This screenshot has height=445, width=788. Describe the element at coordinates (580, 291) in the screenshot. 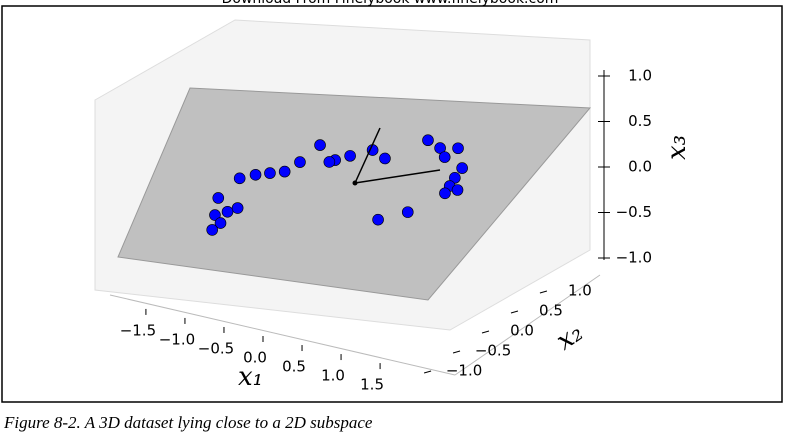

I see `y-tick-label: 1.0` at that location.